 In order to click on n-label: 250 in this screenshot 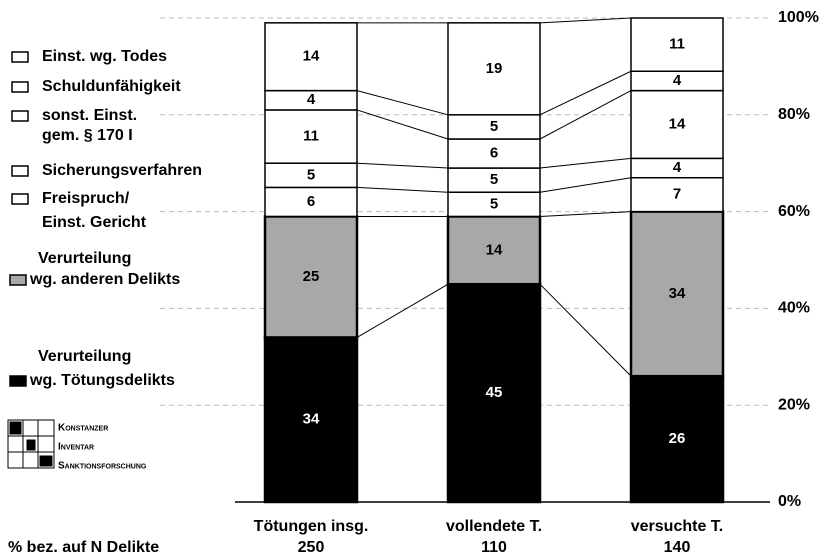, I will do `click(311, 547)`.